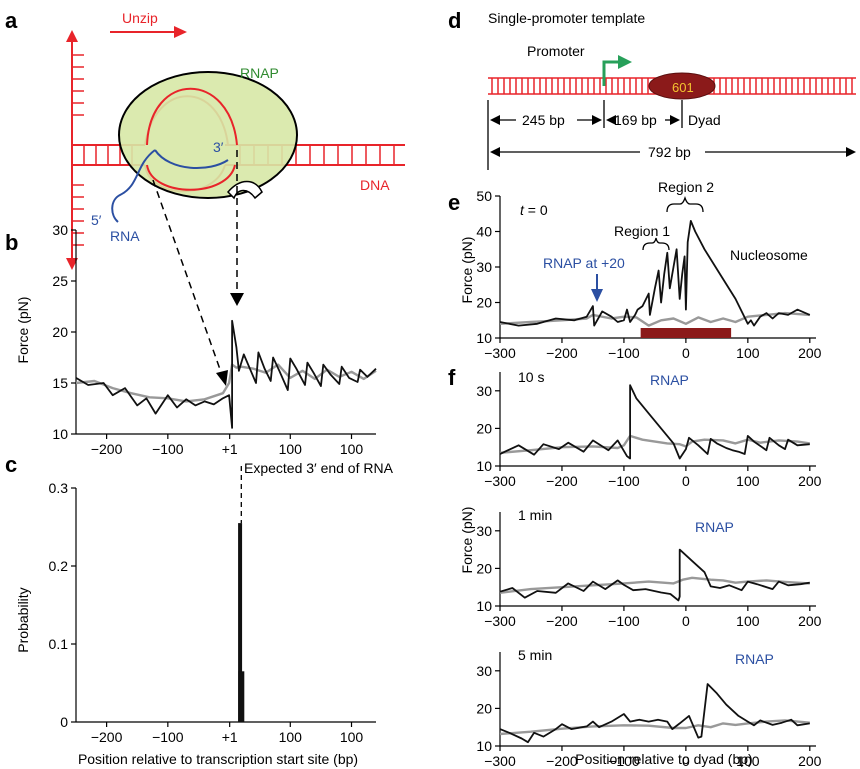 This screenshot has width=860, height=769. I want to click on region-2-brace, so click(685, 204).